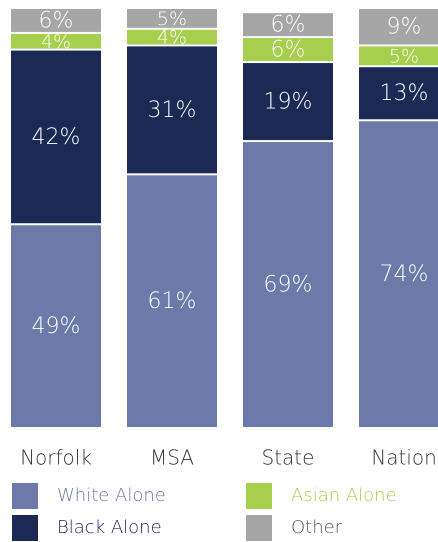  I want to click on data-label: 42%, so click(56, 137).